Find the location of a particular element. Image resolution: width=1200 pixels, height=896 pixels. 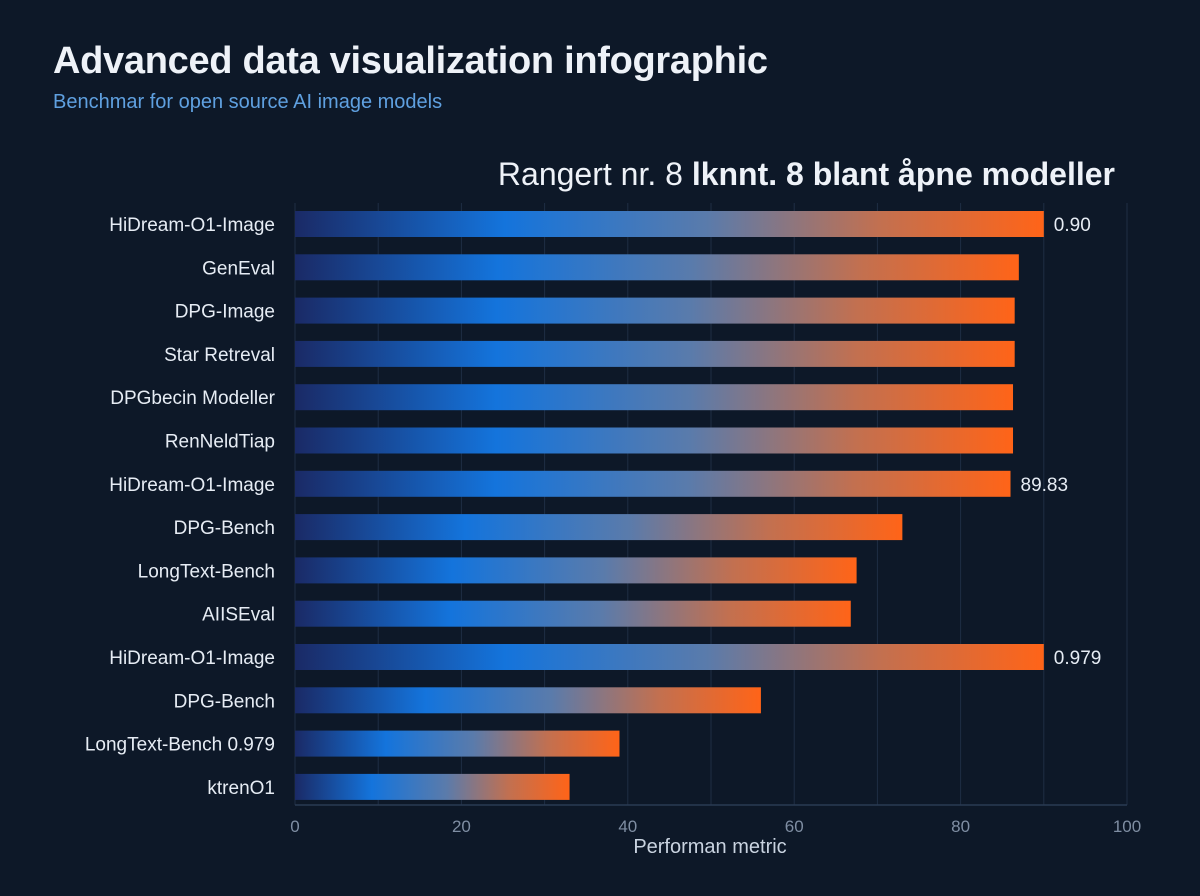

category-label: ktrenO1 is located at coordinates (241, 788).